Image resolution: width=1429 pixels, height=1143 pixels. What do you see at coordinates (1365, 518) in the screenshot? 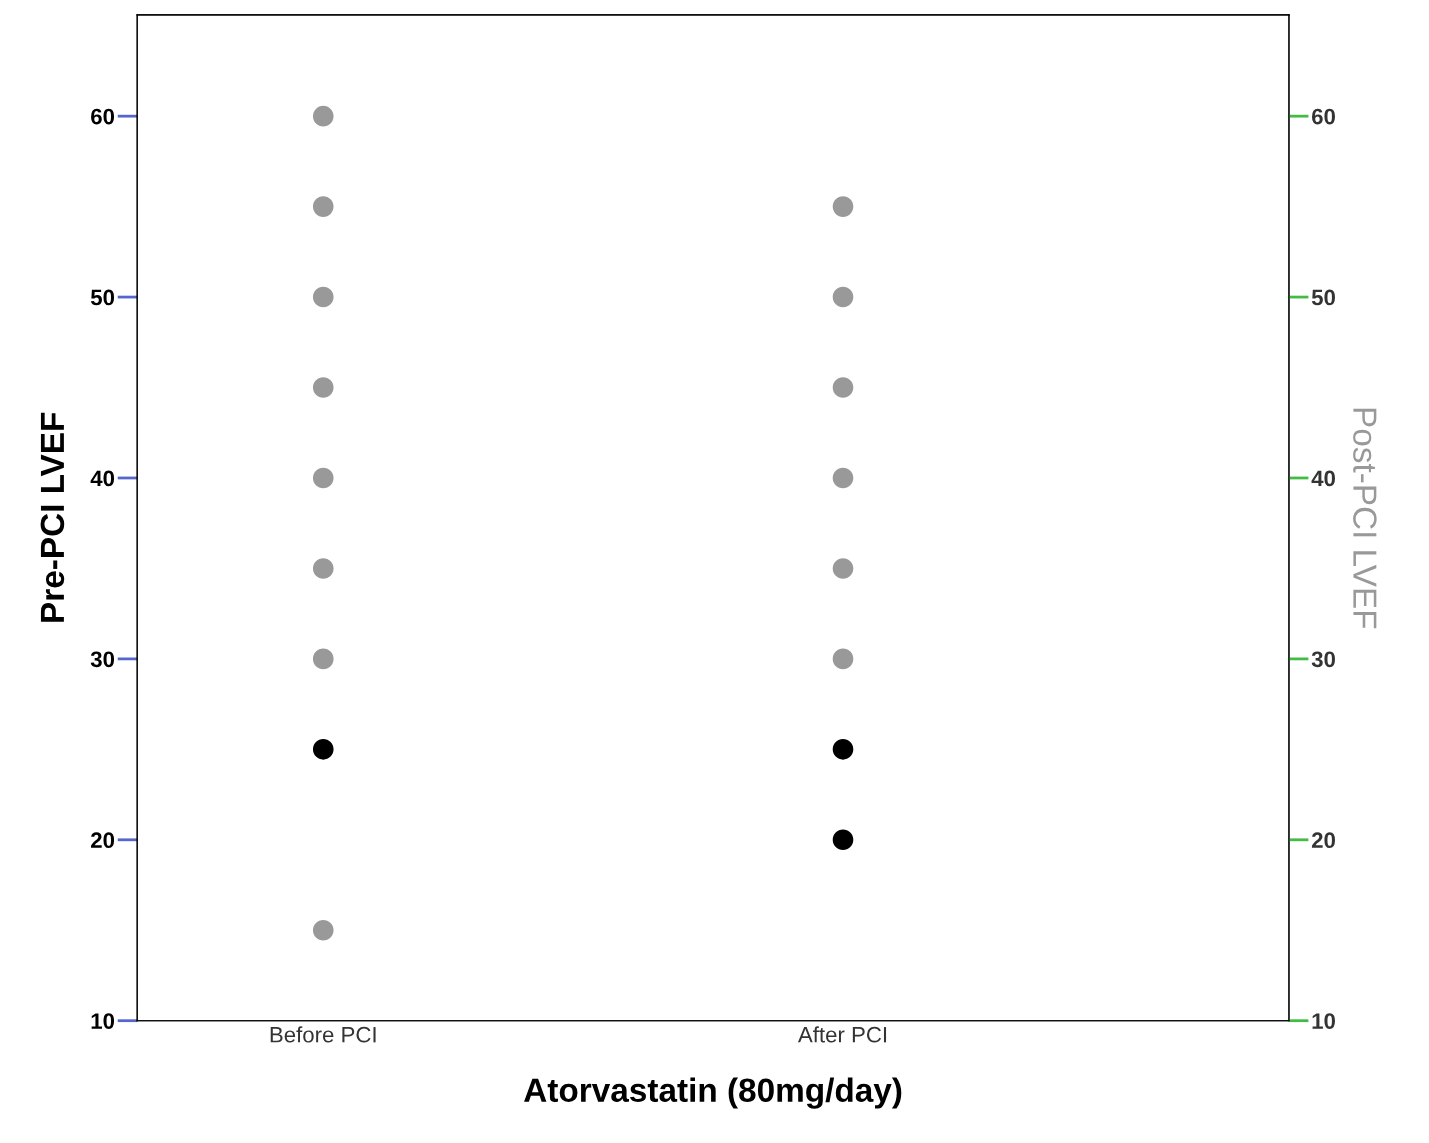
I see `y2-axis-title: Post-PCI LVEF` at bounding box center [1365, 518].